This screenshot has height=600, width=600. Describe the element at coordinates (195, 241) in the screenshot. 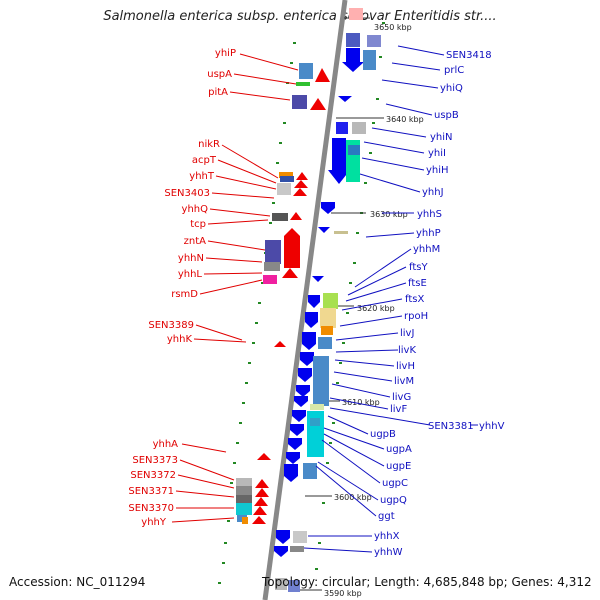

I see `gene-label-zntA: zntA` at that location.